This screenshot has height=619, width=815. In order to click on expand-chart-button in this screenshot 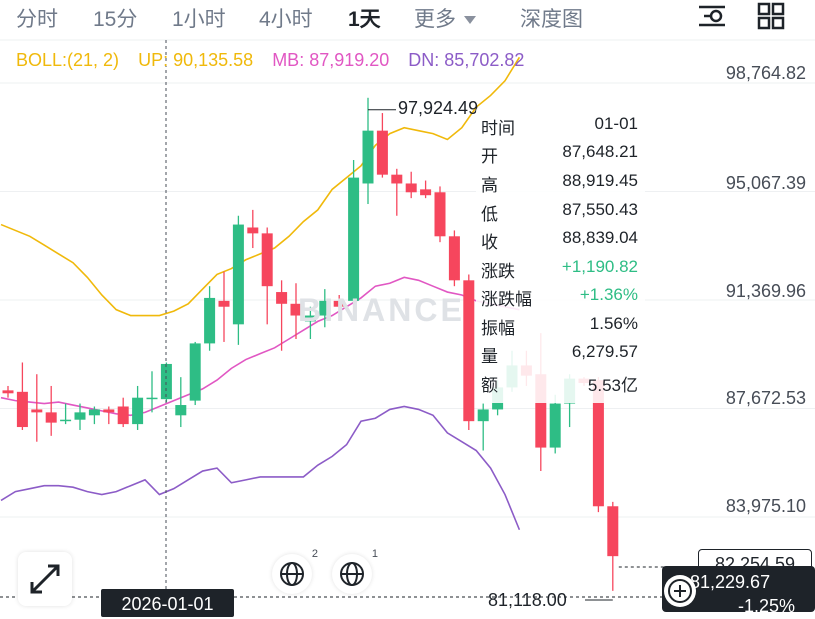, I will do `click(45, 579)`.